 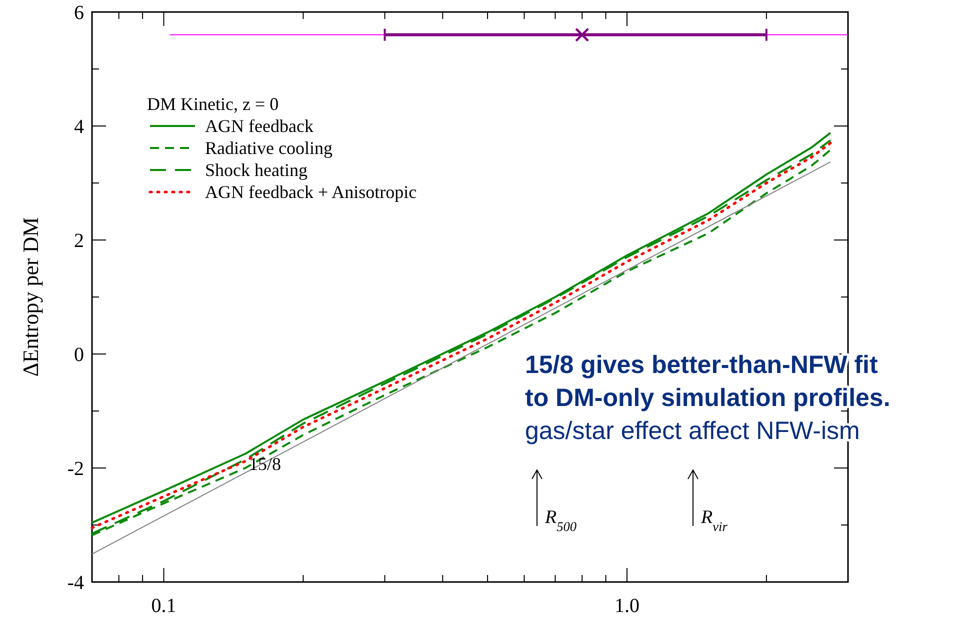 I want to click on annotation: R$_{vir}$, so click(x=714, y=520).